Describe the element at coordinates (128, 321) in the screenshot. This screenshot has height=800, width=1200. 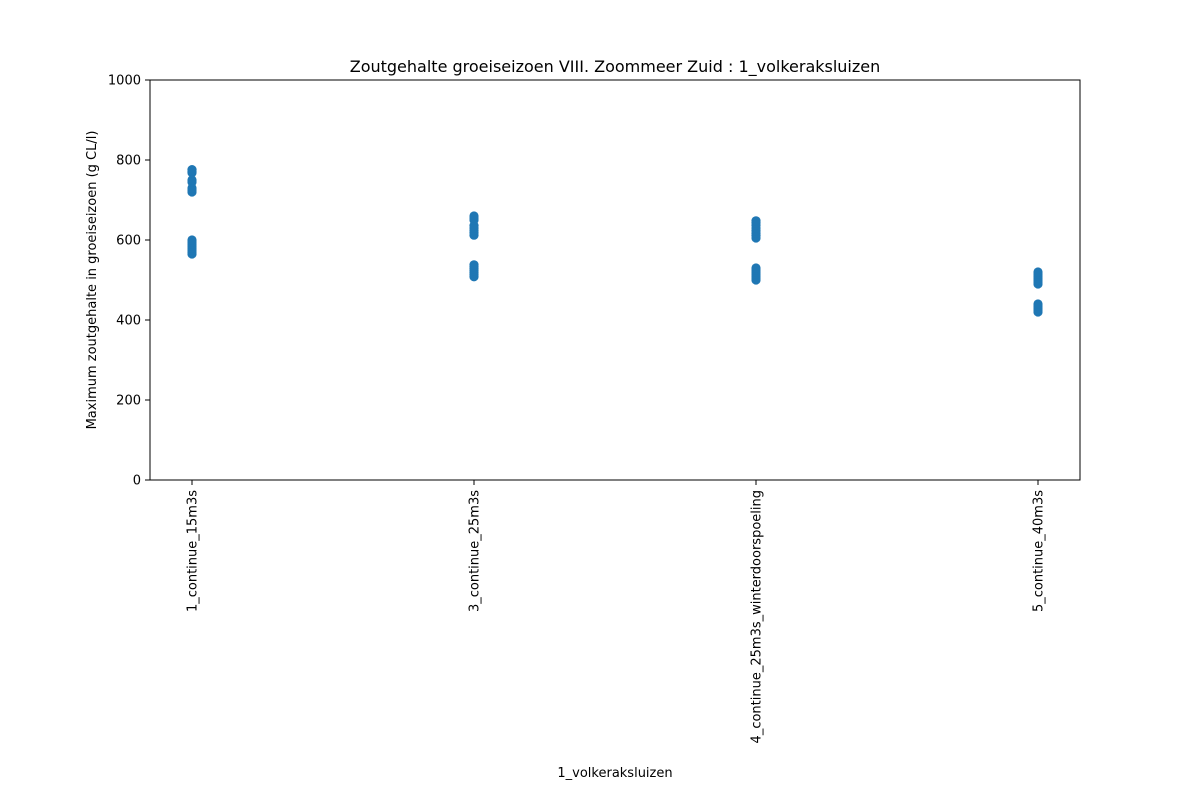
I see `y-tick-label: 400` at that location.